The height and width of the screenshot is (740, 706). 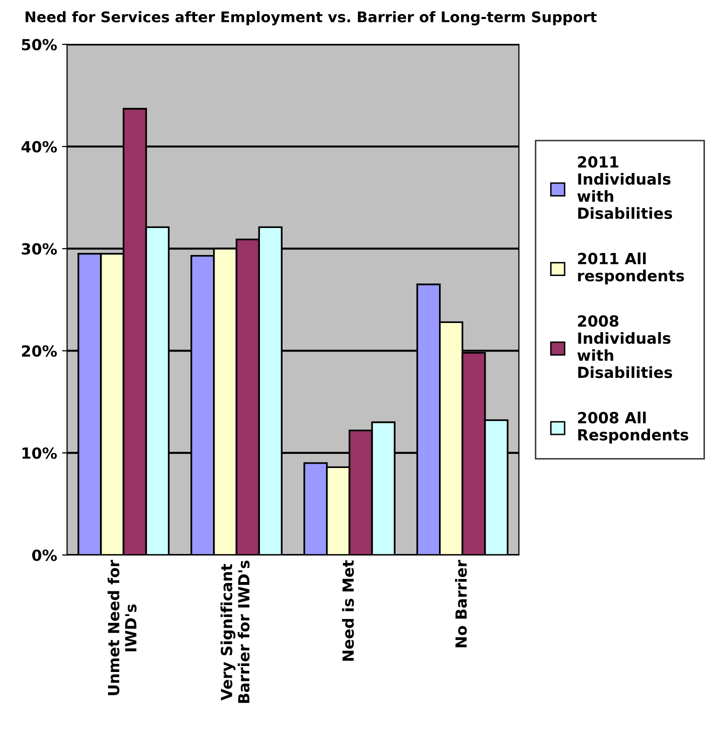 I want to click on y-tick-label: 40%, so click(x=39, y=146).